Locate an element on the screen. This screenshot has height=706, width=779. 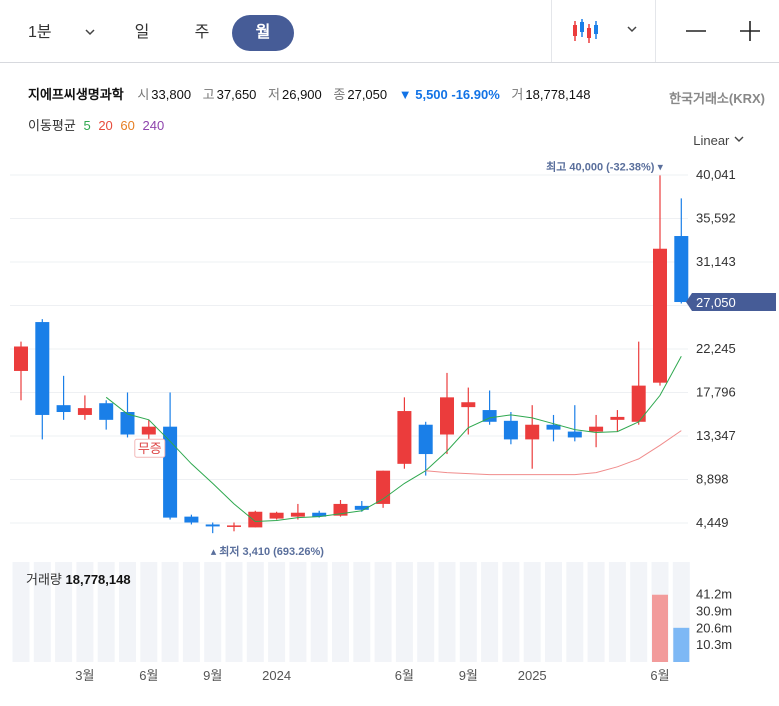
ma20-line is located at coordinates (553, 453).